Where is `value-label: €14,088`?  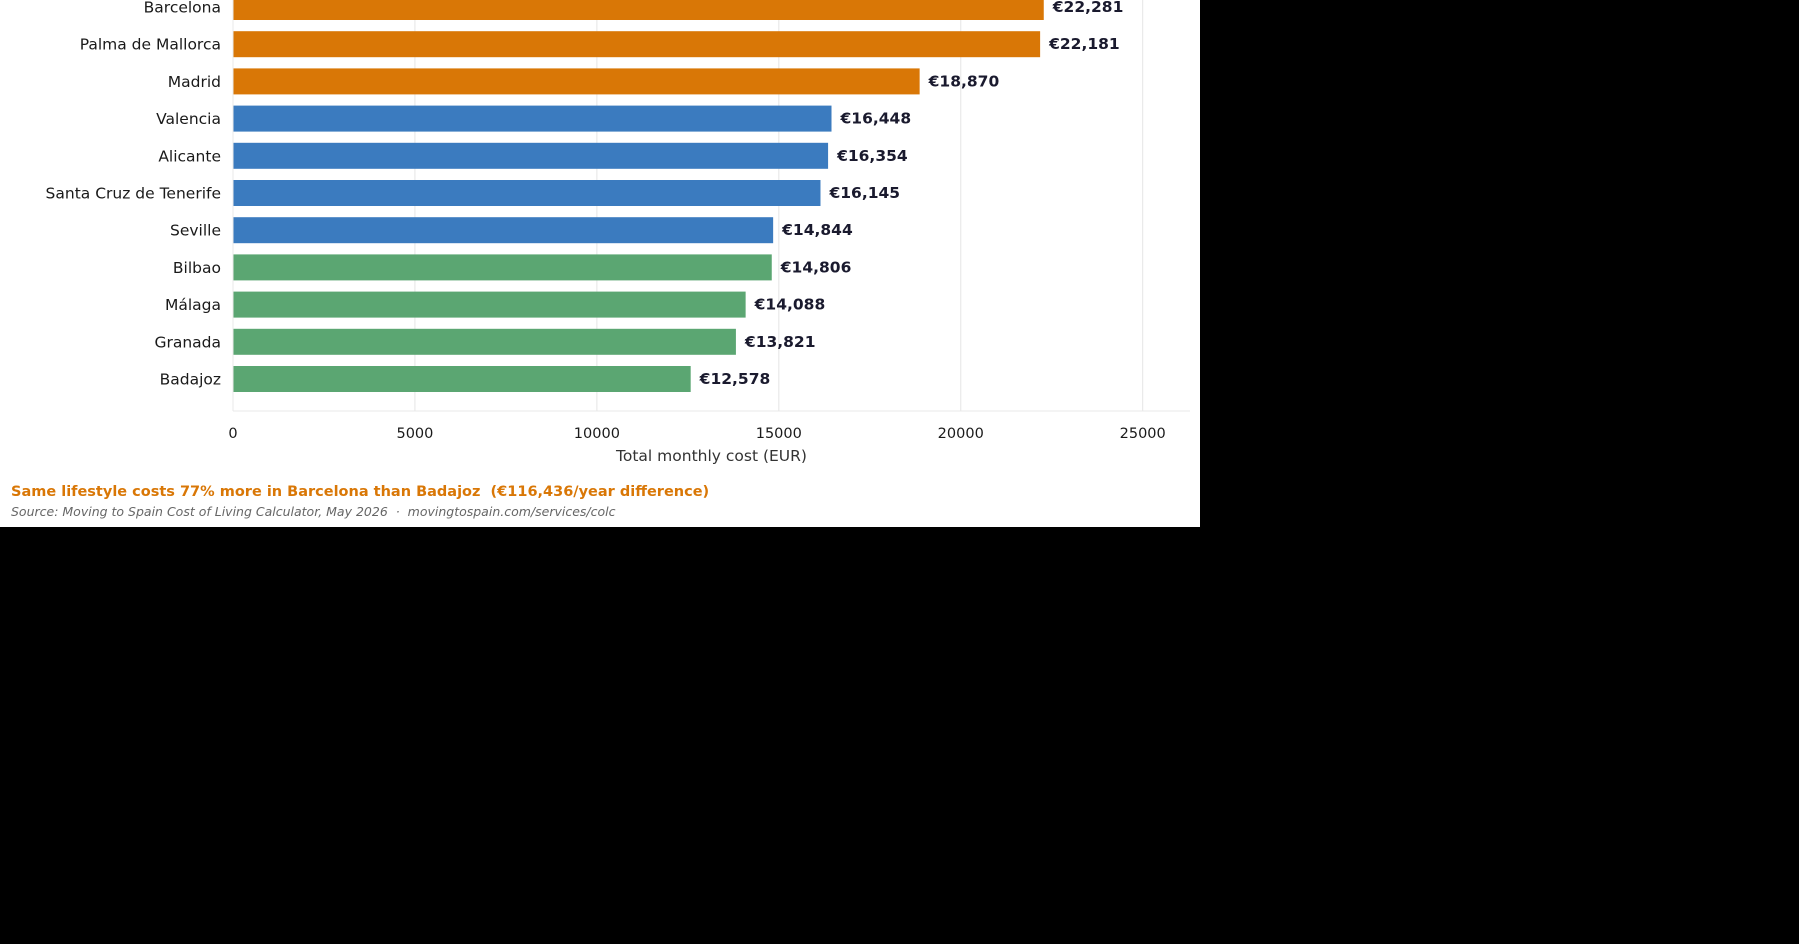 value-label: €14,088 is located at coordinates (790, 305).